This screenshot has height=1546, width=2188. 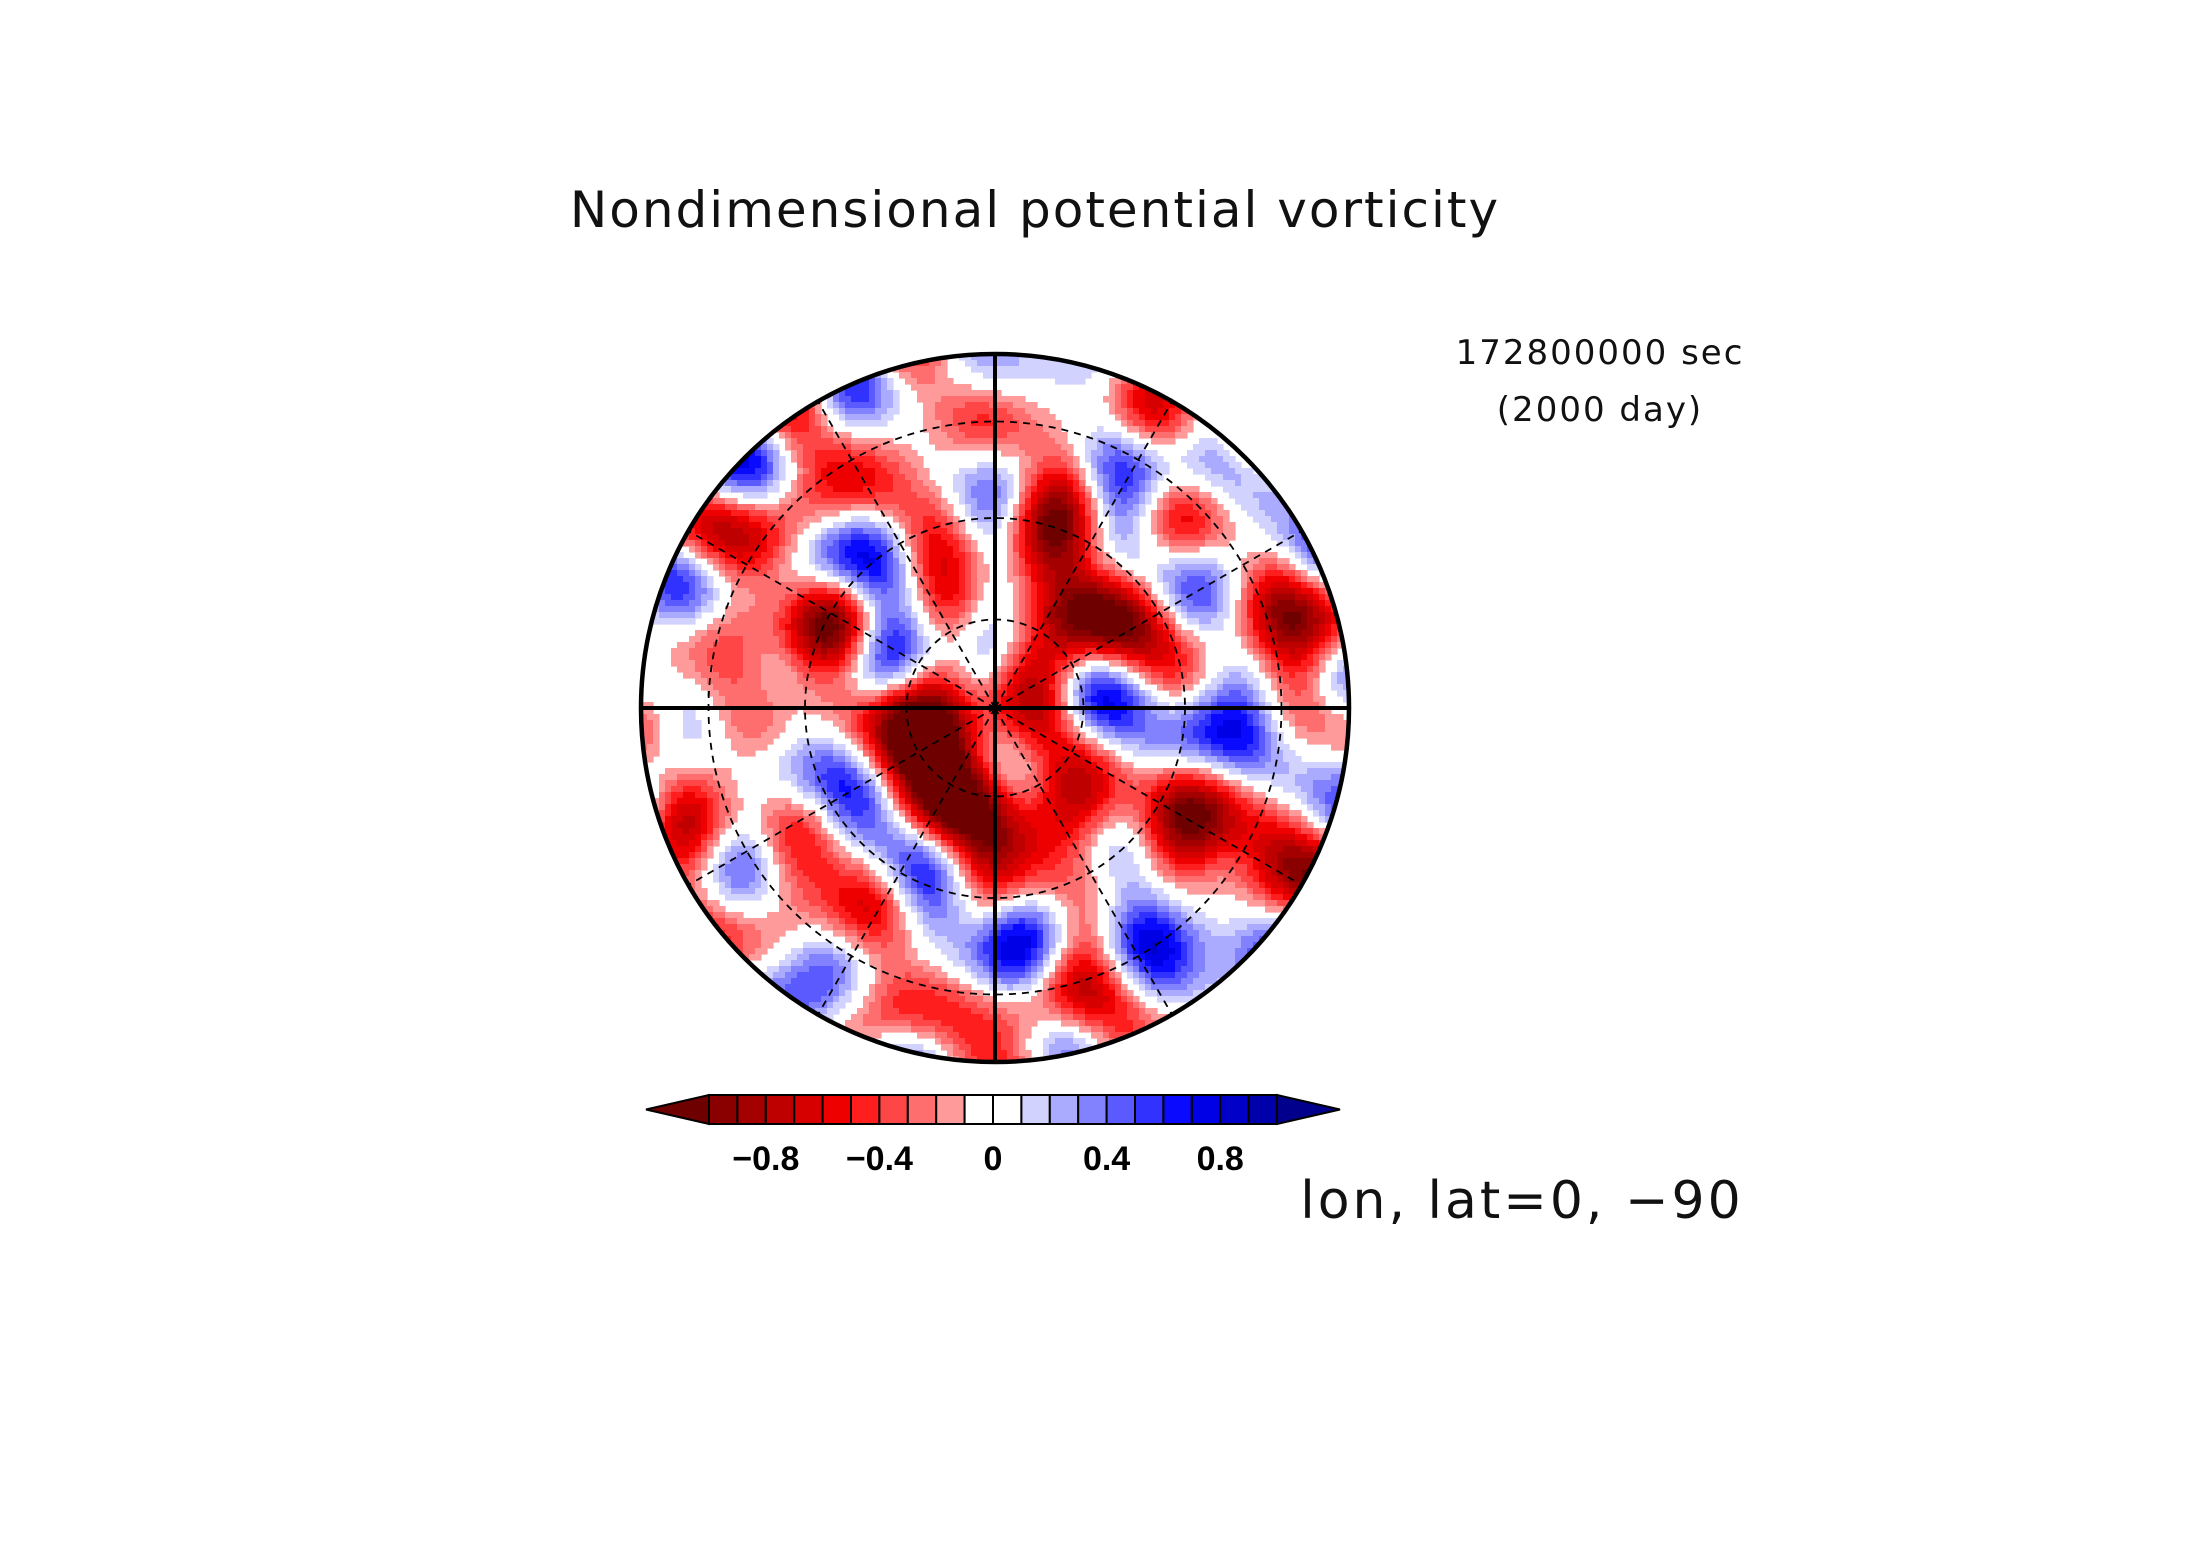 I want to click on axis-label: lon, lat=0, −90, so click(x=1521, y=1201).